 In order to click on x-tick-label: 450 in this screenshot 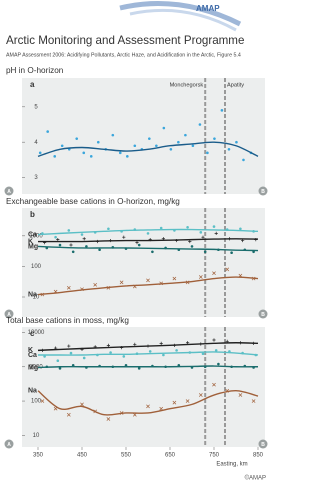, I will do `click(82, 456)`.